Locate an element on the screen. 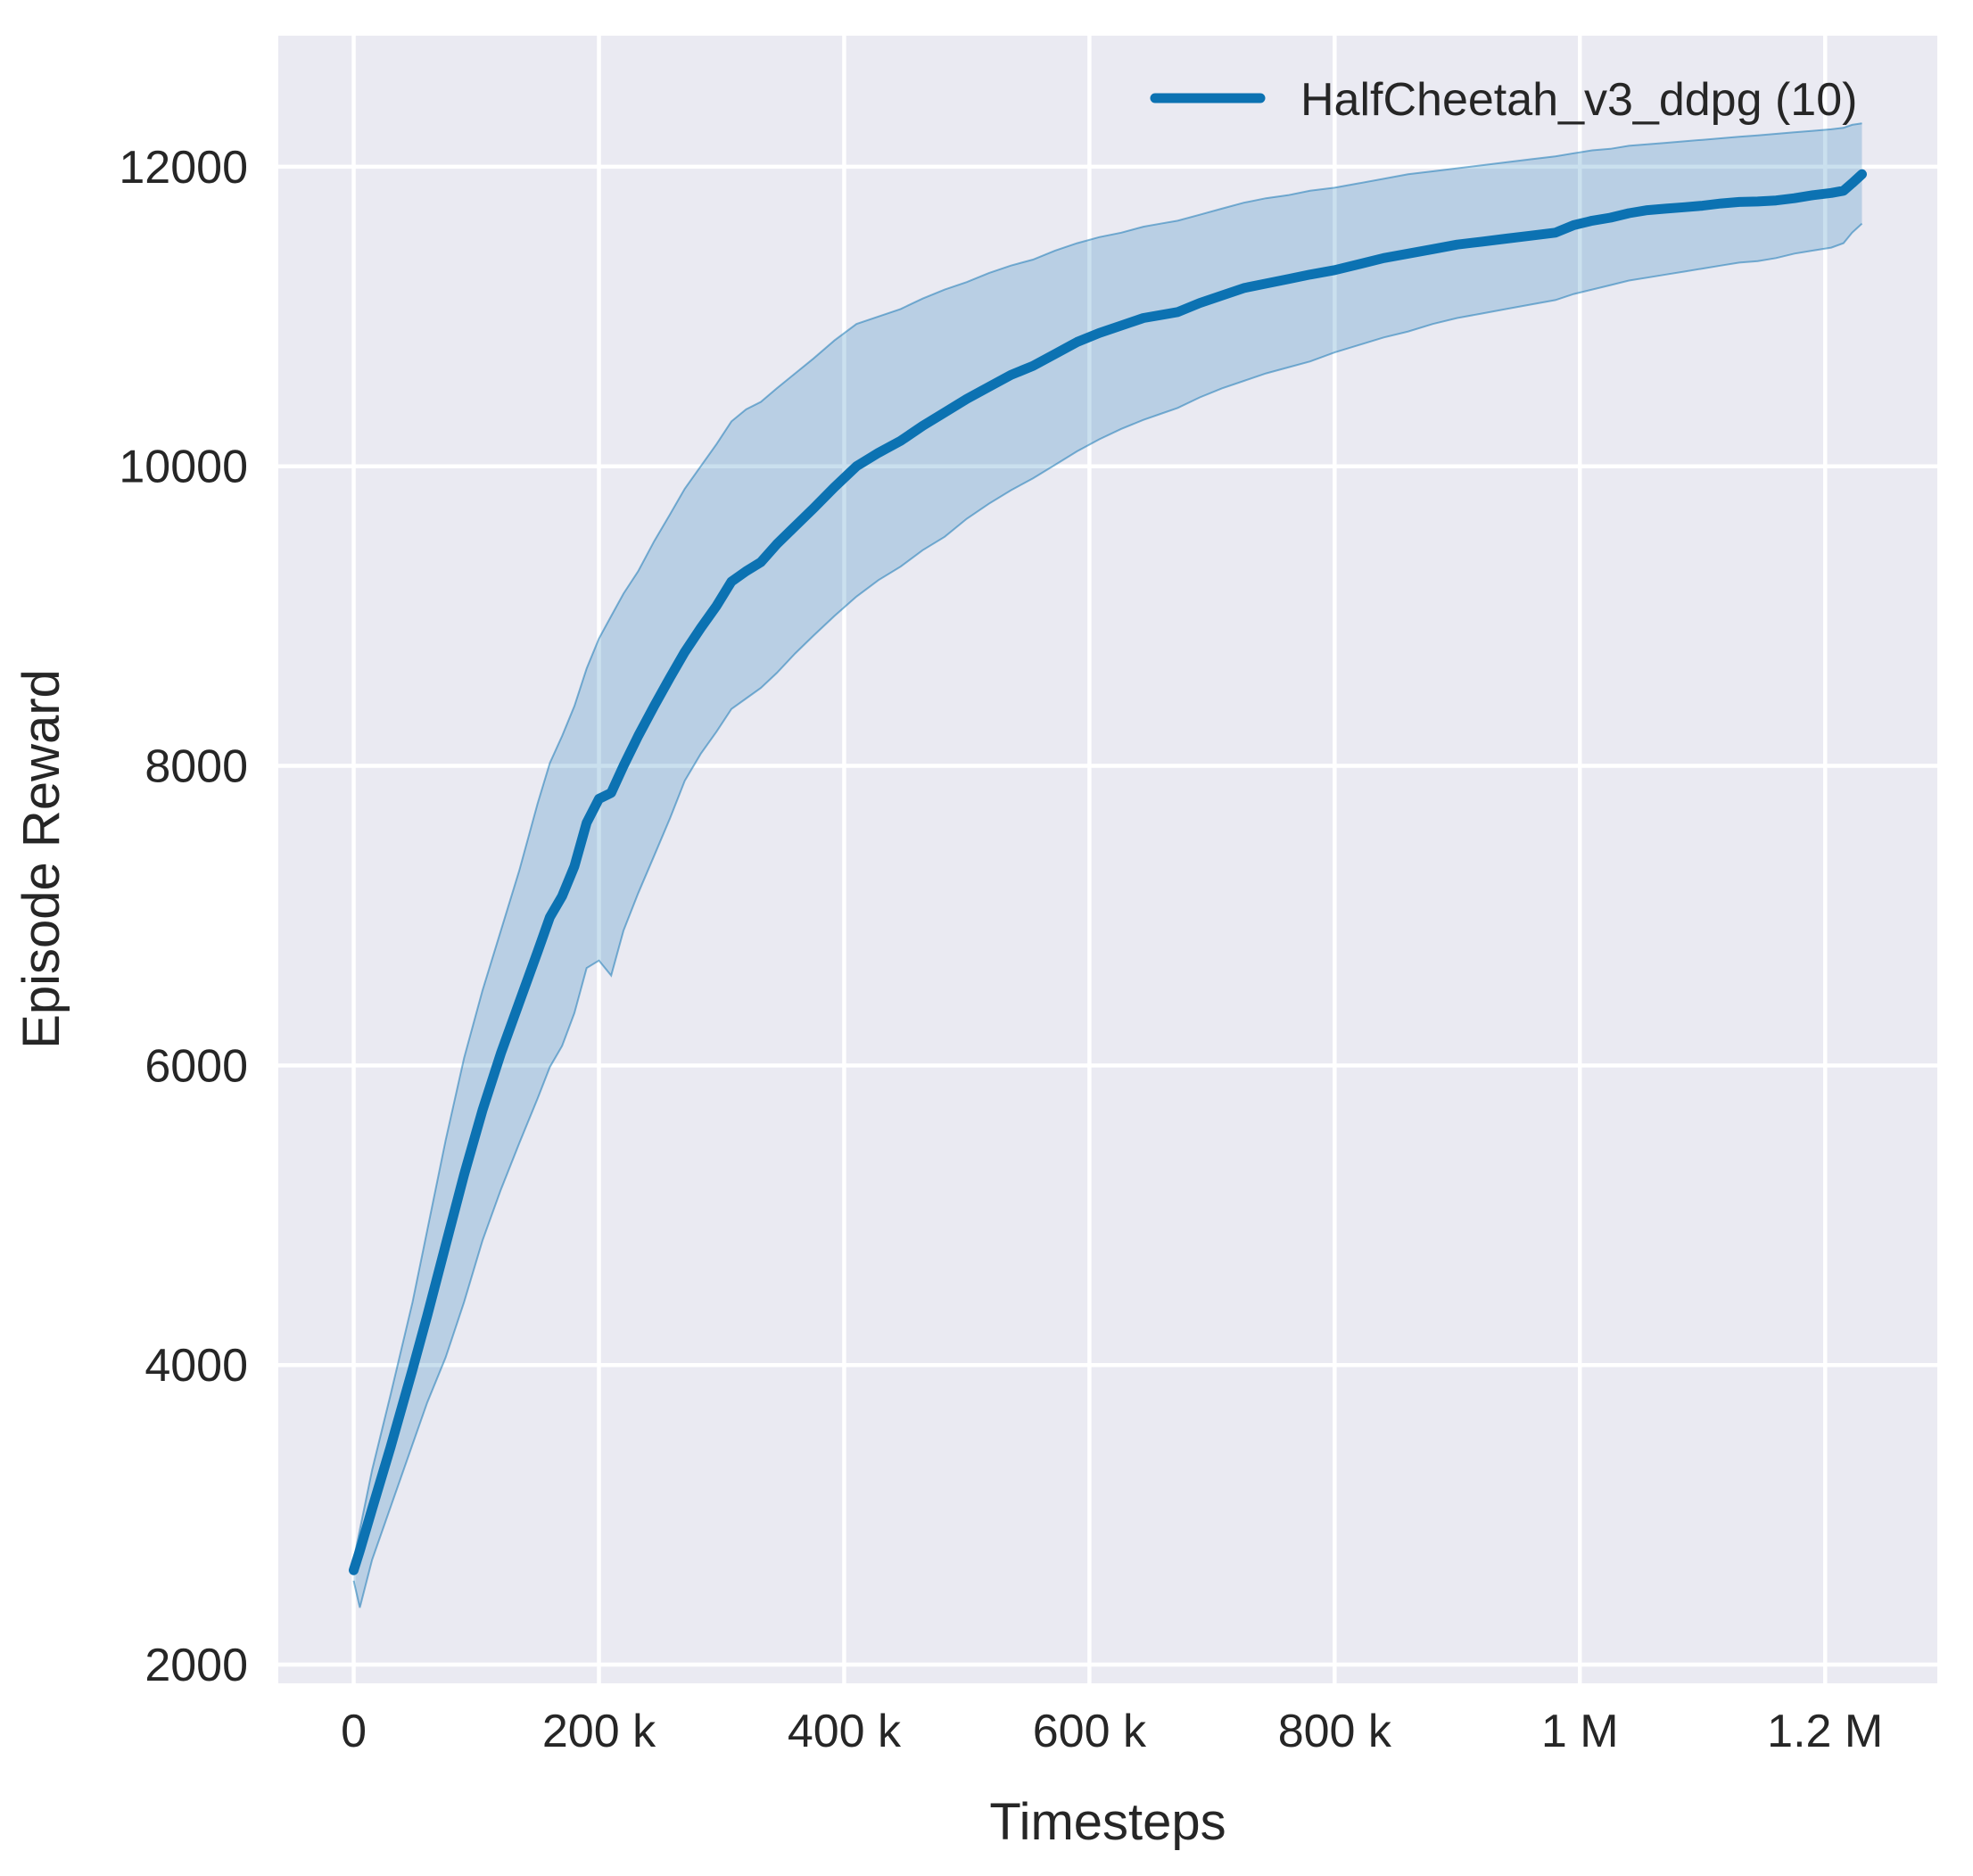 The width and height of the screenshot is (1973, 1876). x-tick-label: 200 k is located at coordinates (599, 1732).